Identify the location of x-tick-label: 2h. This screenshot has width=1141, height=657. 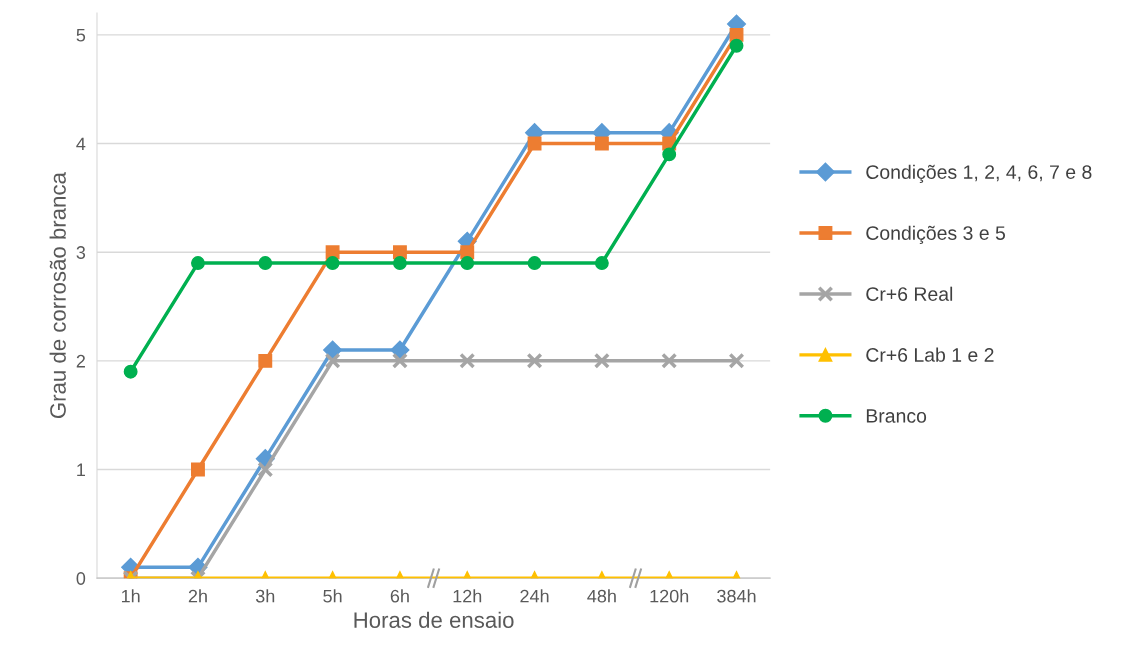
(197, 596).